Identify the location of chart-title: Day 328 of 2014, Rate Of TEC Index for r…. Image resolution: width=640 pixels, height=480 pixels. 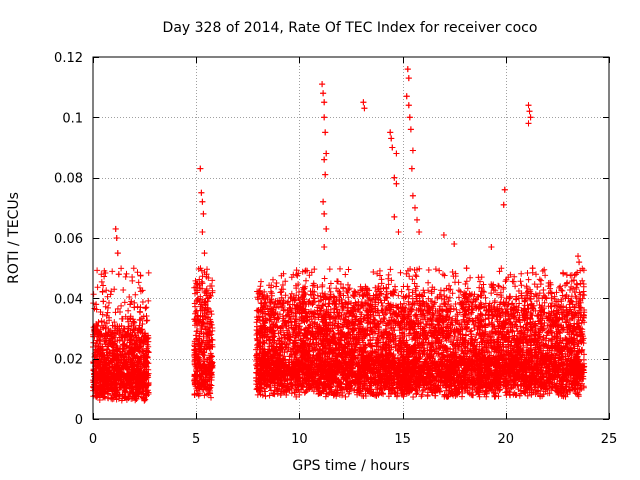
(350, 28).